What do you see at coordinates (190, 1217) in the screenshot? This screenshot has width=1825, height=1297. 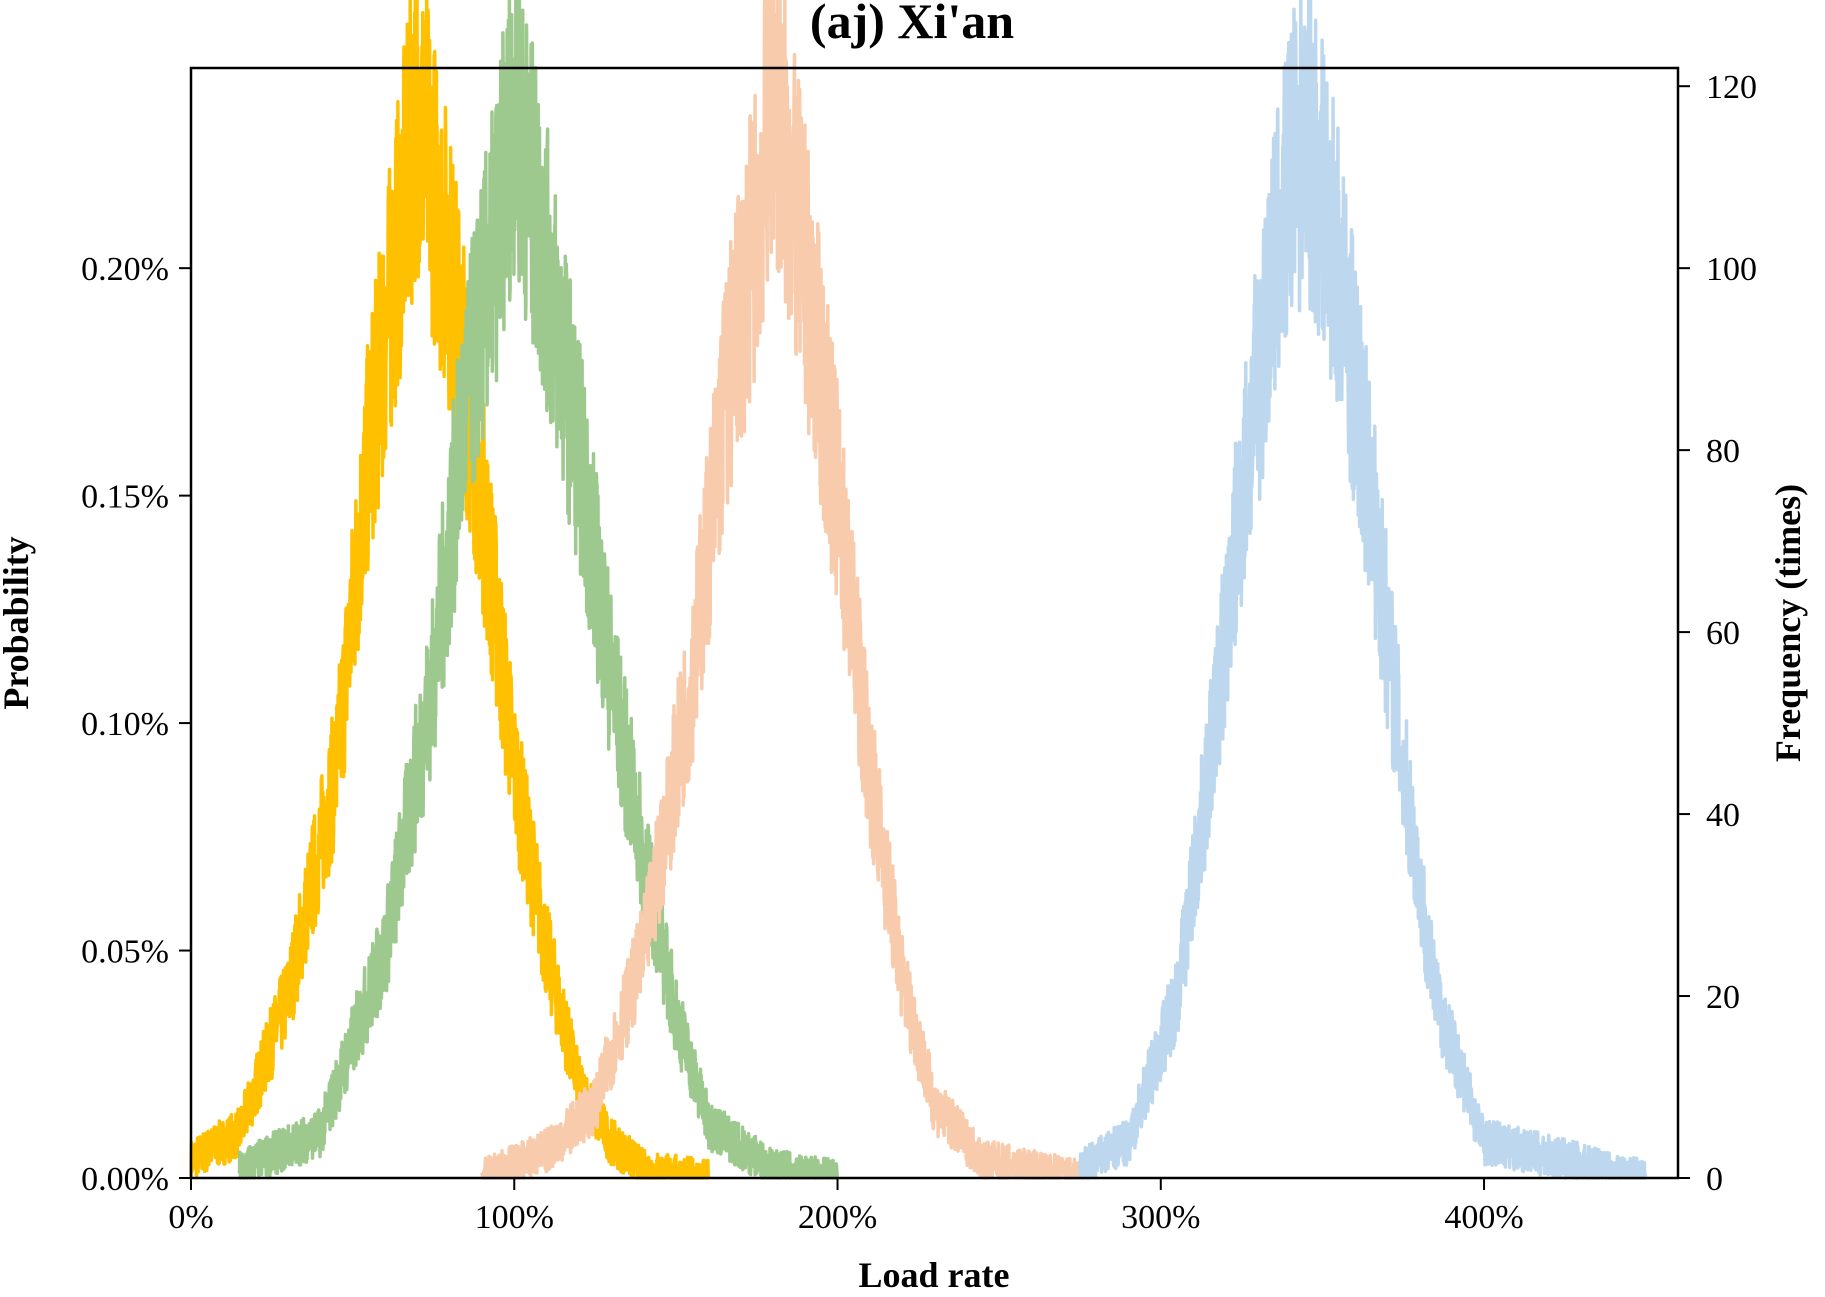 I see `x-tick-label: 0%` at bounding box center [190, 1217].